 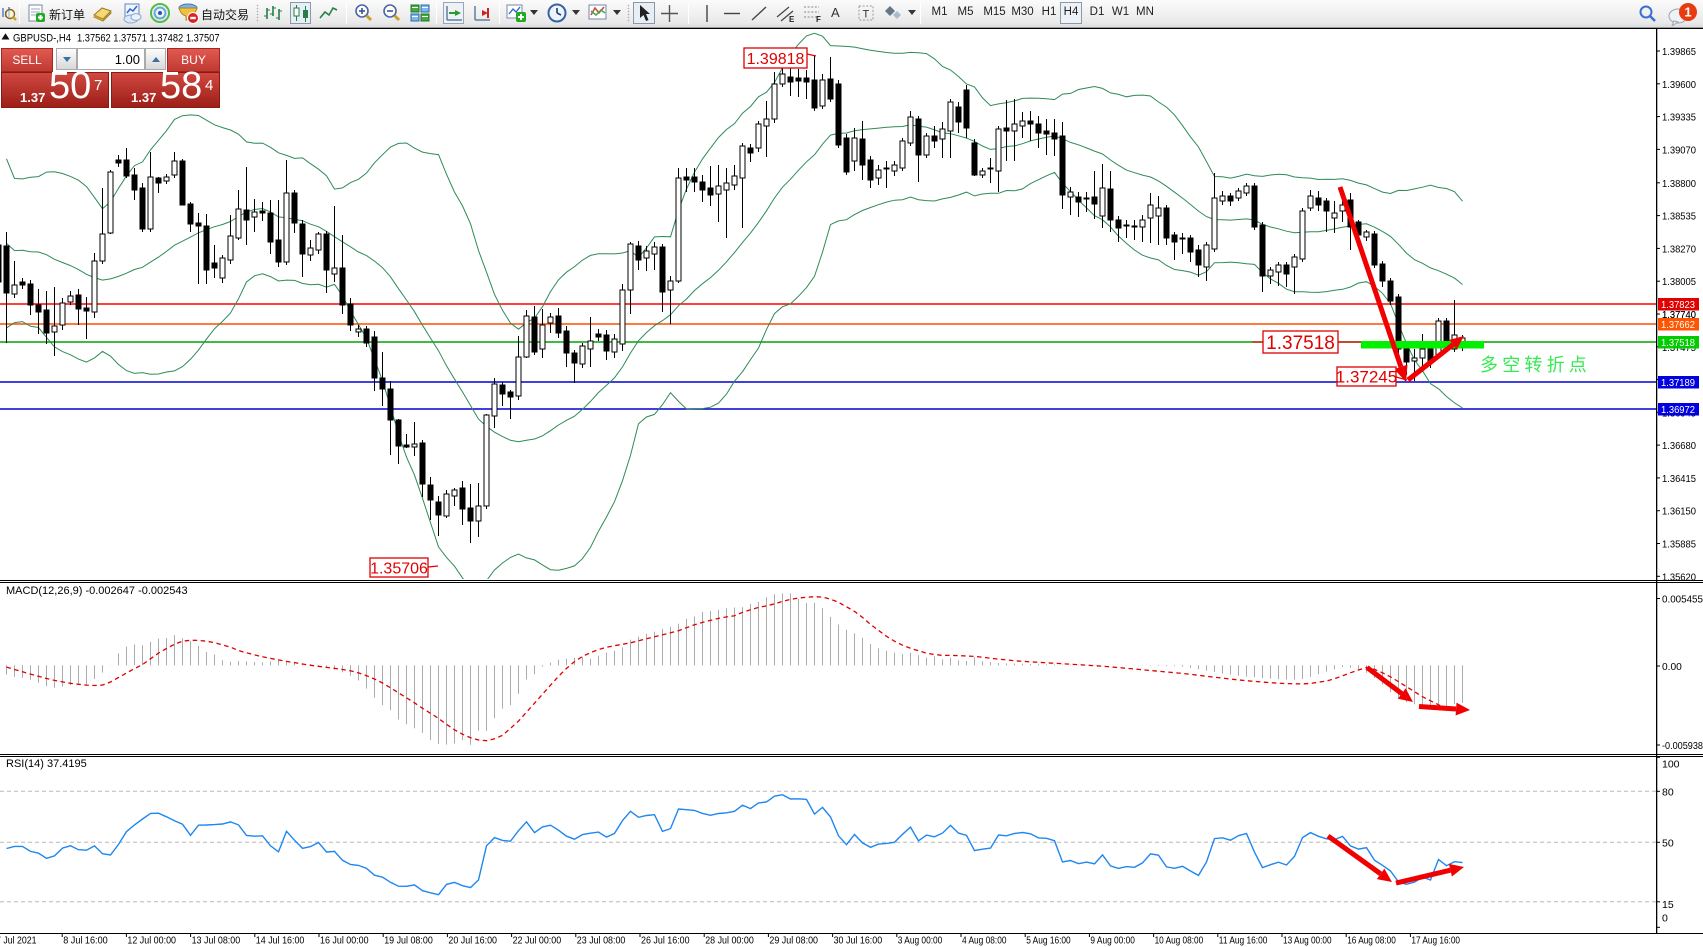 What do you see at coordinates (1371, 941) in the screenshot?
I see `svg-text: 16 Aug 08:00` at bounding box center [1371, 941].